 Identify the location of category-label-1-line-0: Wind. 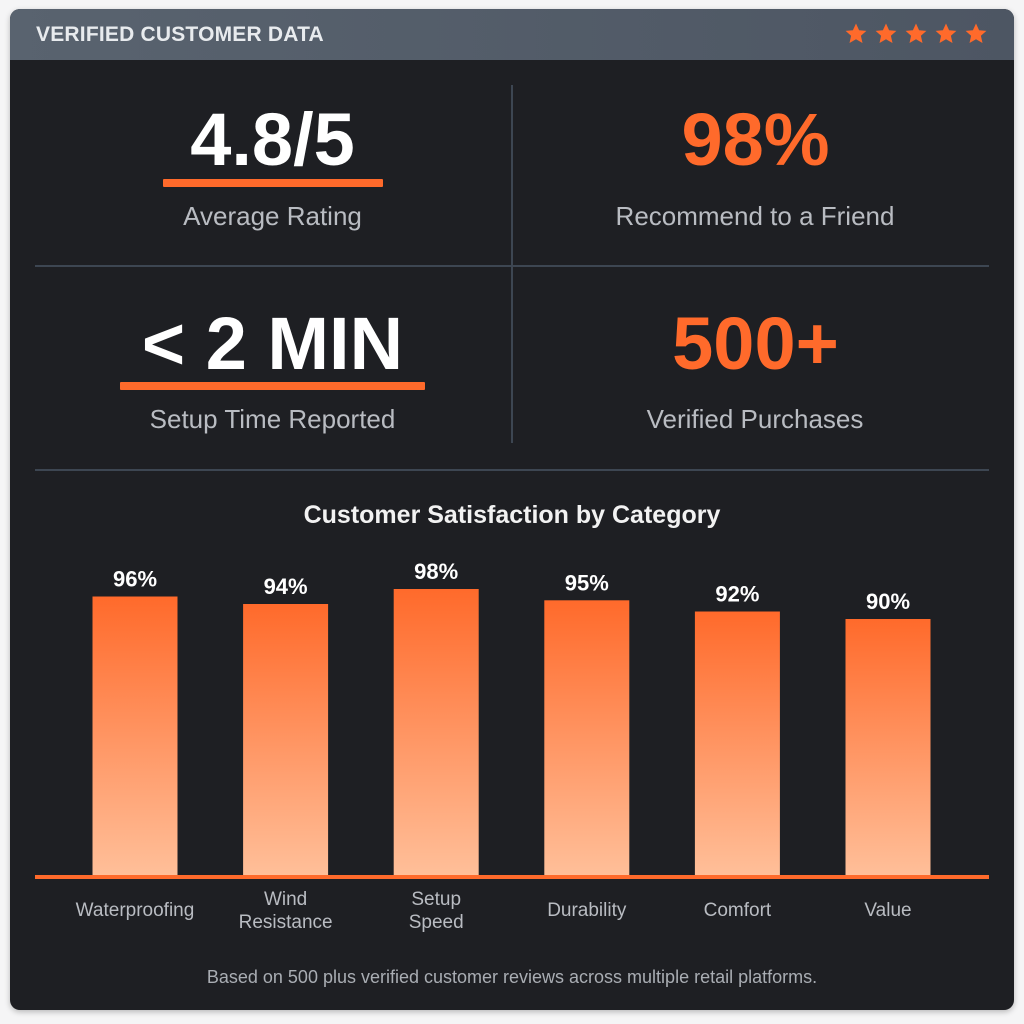
(285, 899).